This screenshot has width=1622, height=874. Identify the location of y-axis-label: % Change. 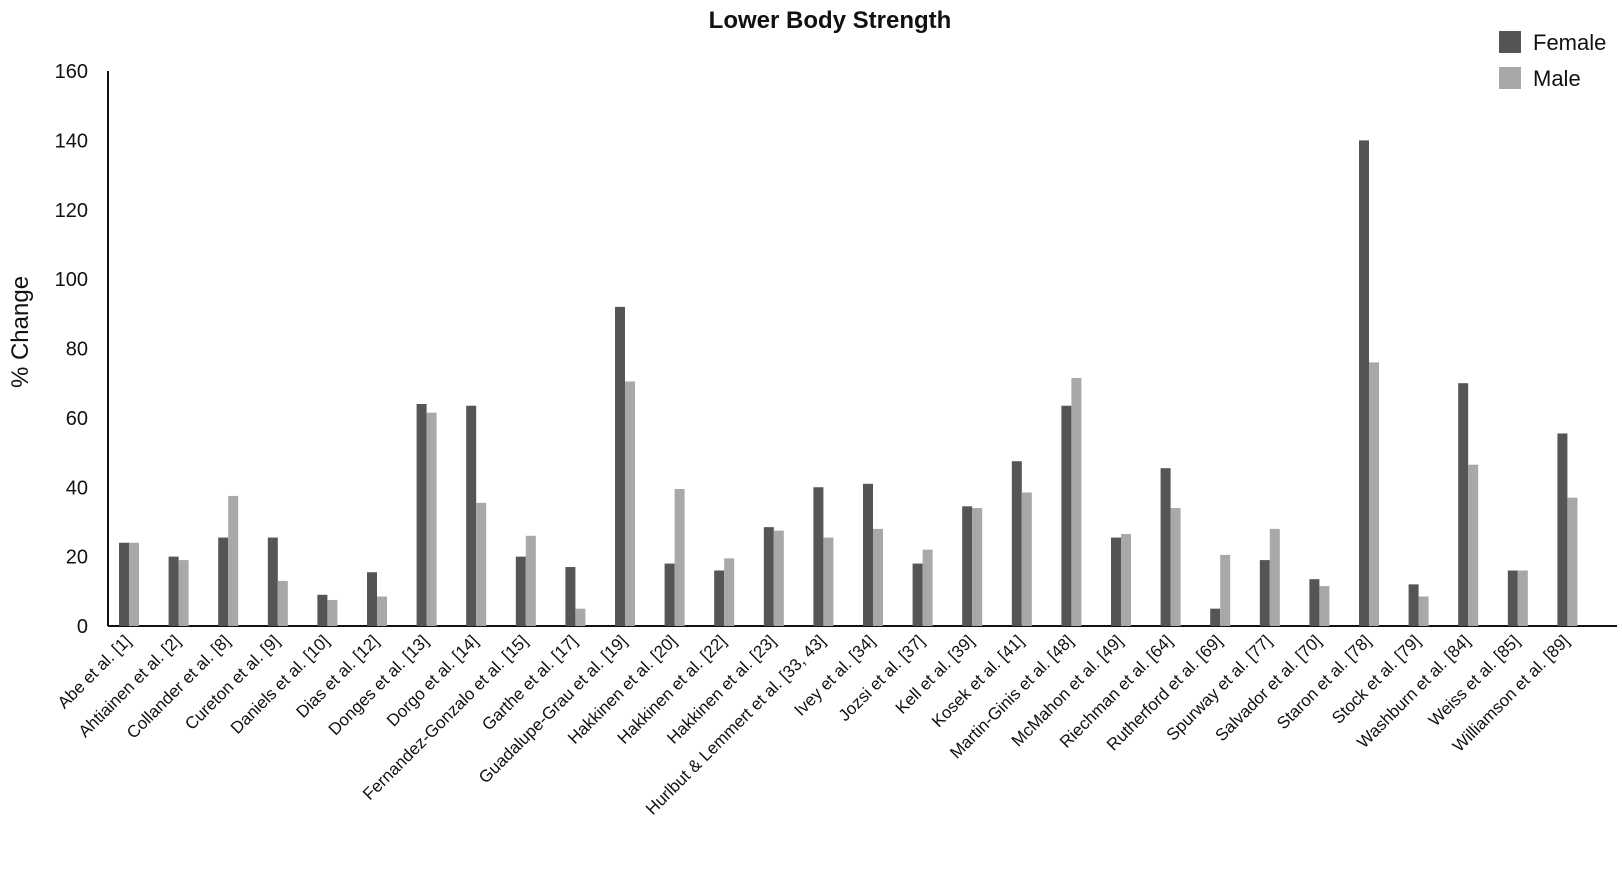
(20, 332).